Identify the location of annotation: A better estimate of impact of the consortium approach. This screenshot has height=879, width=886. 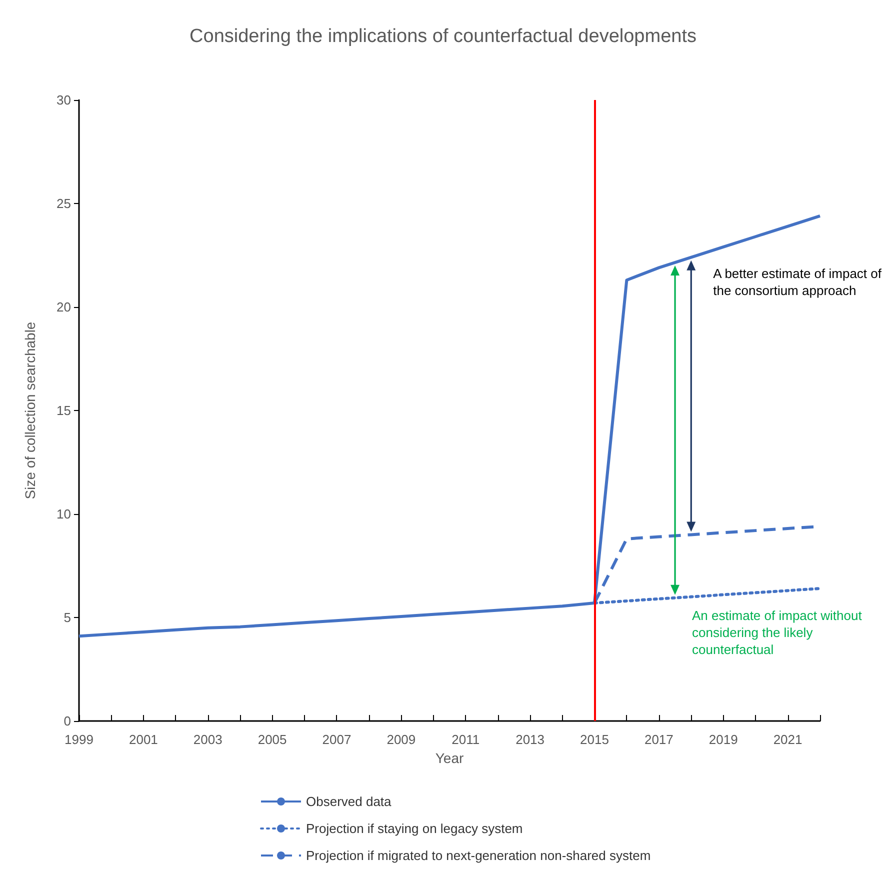
(797, 282).